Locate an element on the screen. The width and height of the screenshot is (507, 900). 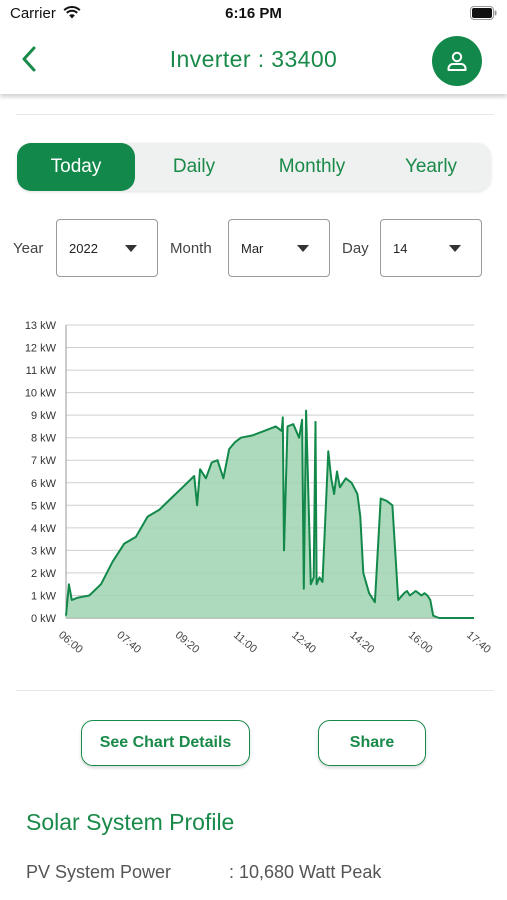
page-title: Inverter : 33400 is located at coordinates (253, 59).